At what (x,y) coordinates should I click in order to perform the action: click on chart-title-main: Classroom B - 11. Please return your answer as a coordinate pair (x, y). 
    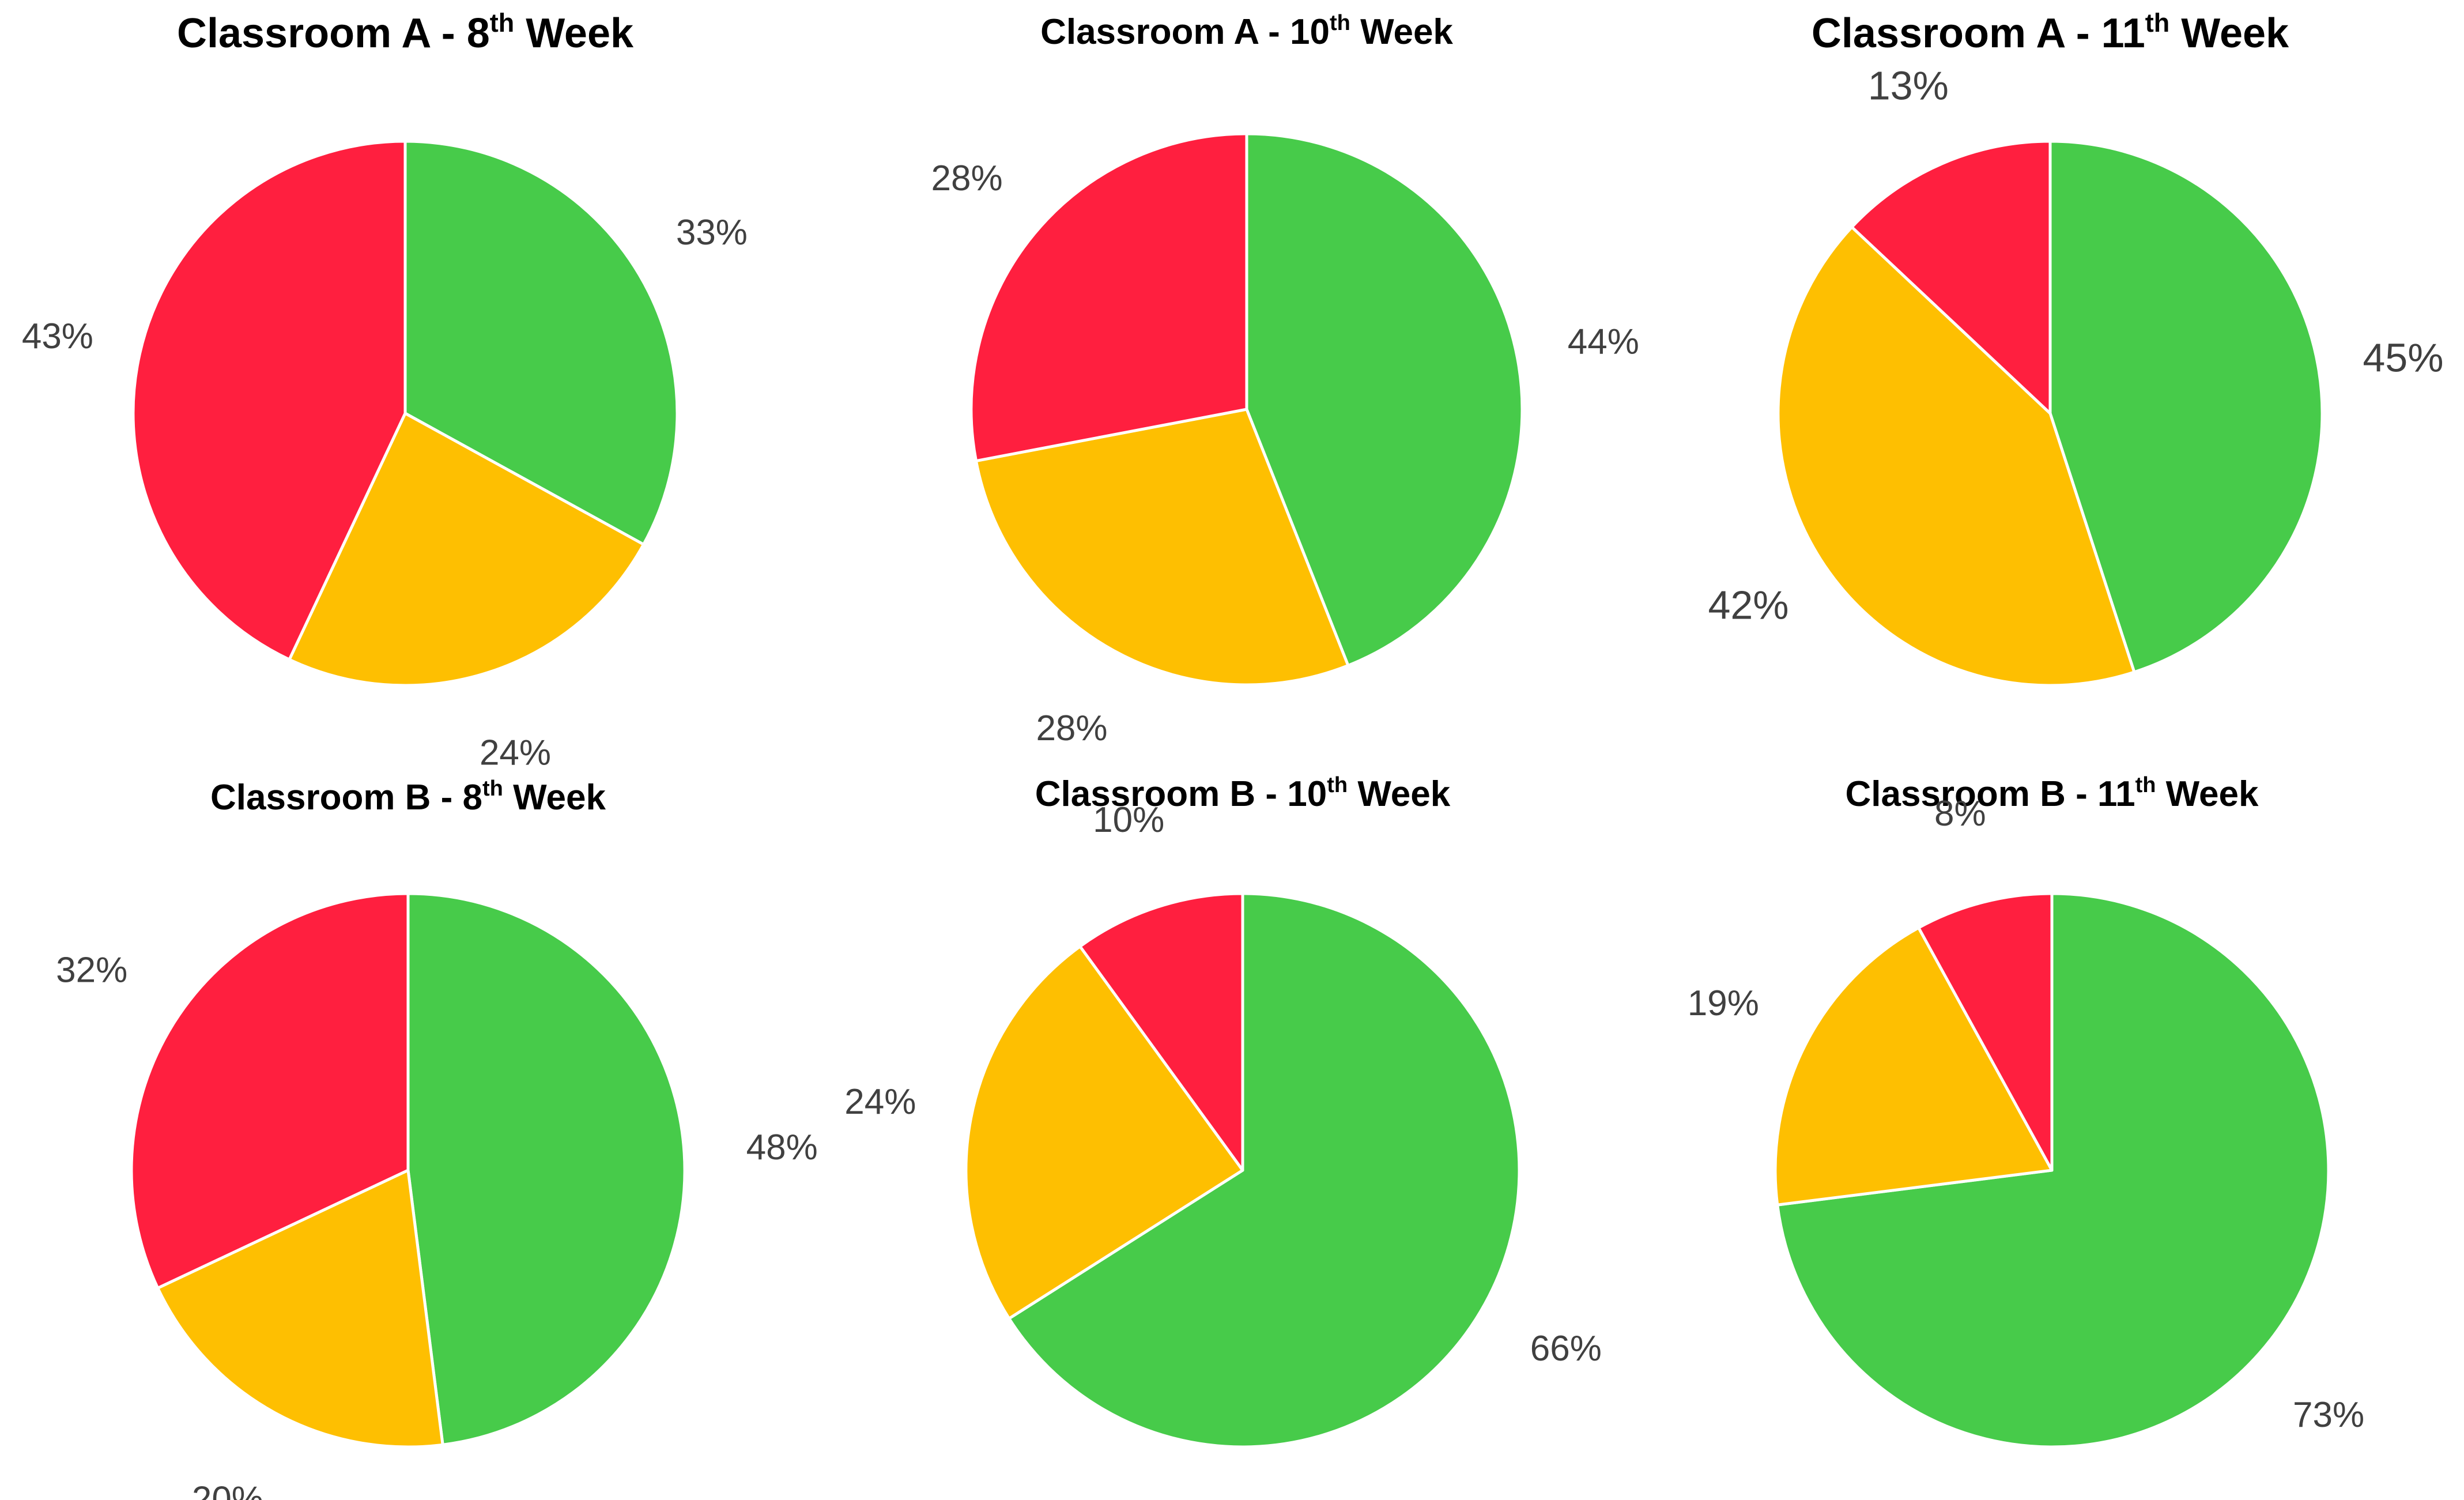
    Looking at the image, I should click on (1990, 794).